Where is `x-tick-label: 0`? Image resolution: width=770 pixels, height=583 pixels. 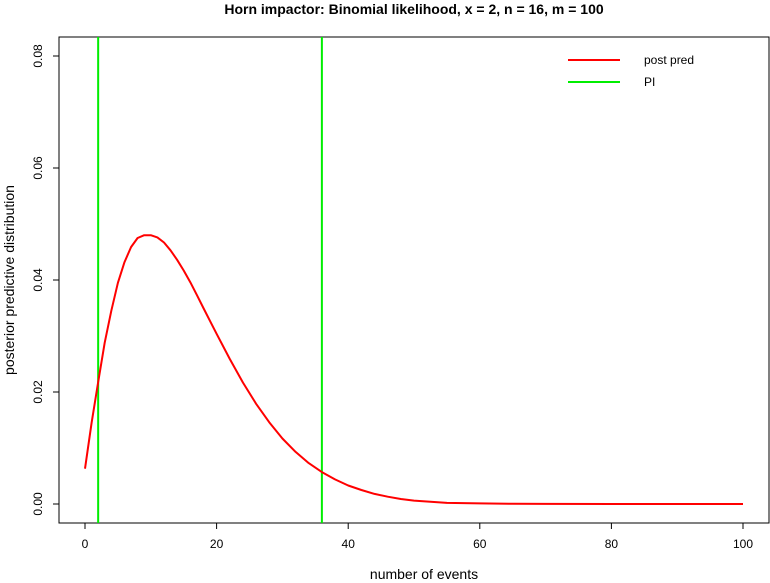 x-tick-label: 0 is located at coordinates (85, 544).